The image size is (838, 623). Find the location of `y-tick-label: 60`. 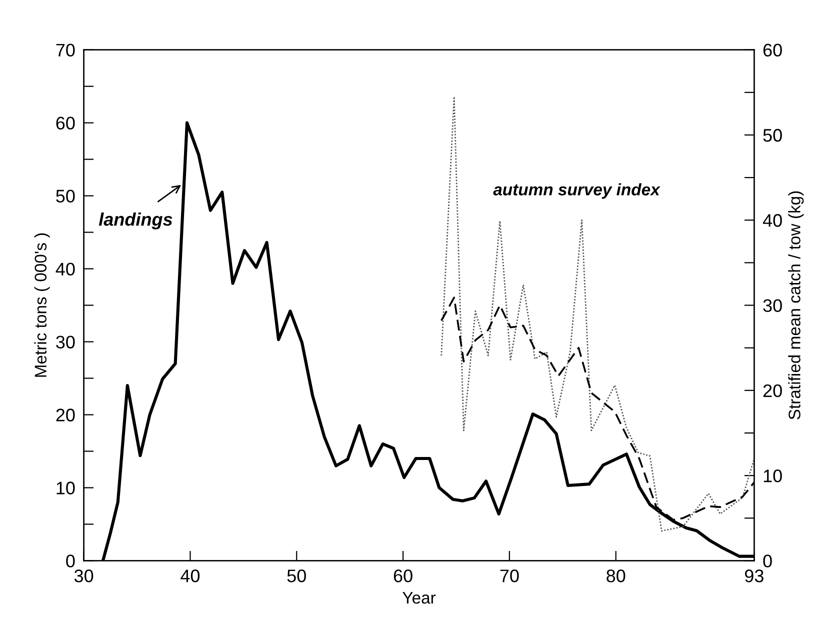

y-tick-label: 60 is located at coordinates (65, 123).